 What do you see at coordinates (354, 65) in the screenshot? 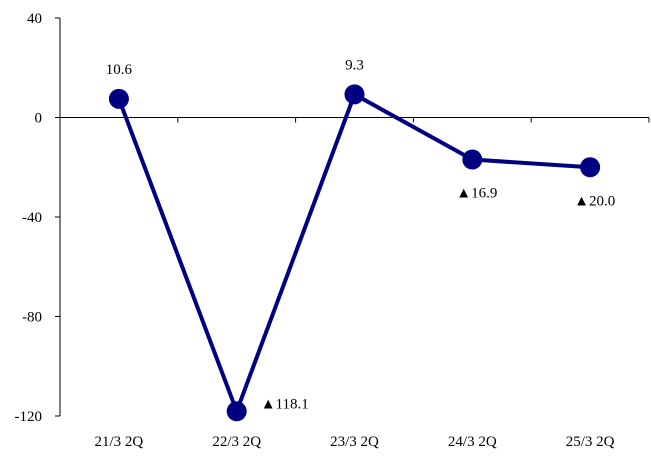
I see `data-label: 9.3` at bounding box center [354, 65].